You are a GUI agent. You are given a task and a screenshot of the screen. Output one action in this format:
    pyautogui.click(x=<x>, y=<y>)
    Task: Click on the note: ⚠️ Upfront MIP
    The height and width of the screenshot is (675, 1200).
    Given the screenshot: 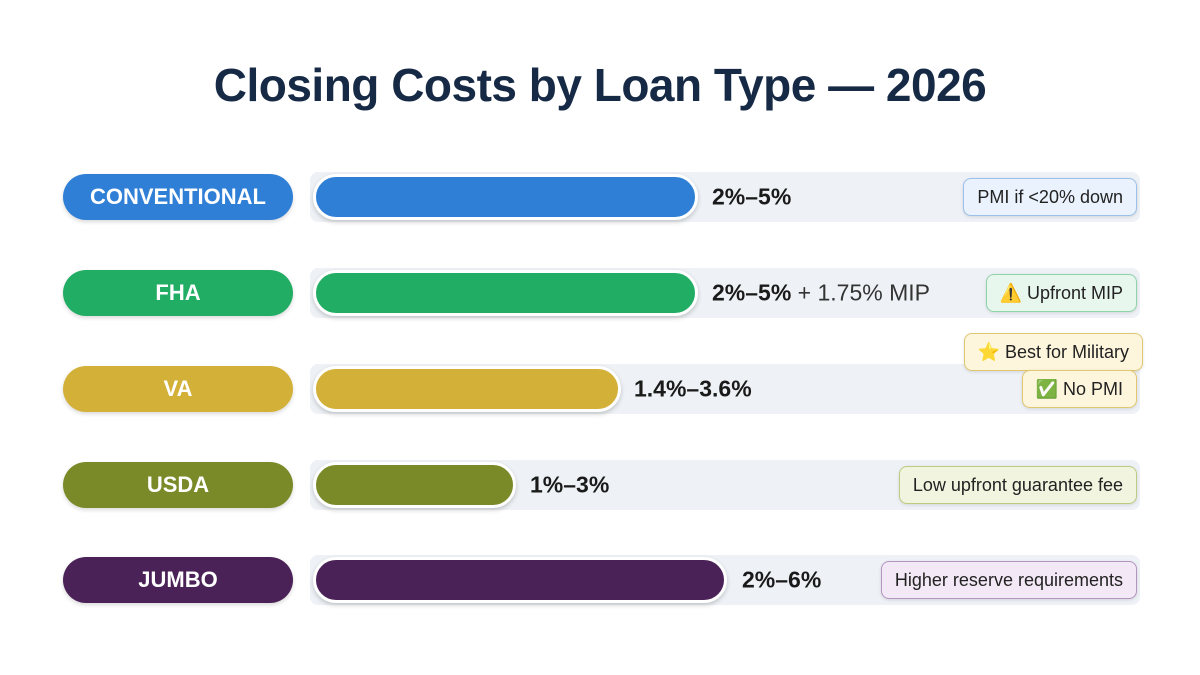 What is the action you would take?
    pyautogui.click(x=1061, y=293)
    